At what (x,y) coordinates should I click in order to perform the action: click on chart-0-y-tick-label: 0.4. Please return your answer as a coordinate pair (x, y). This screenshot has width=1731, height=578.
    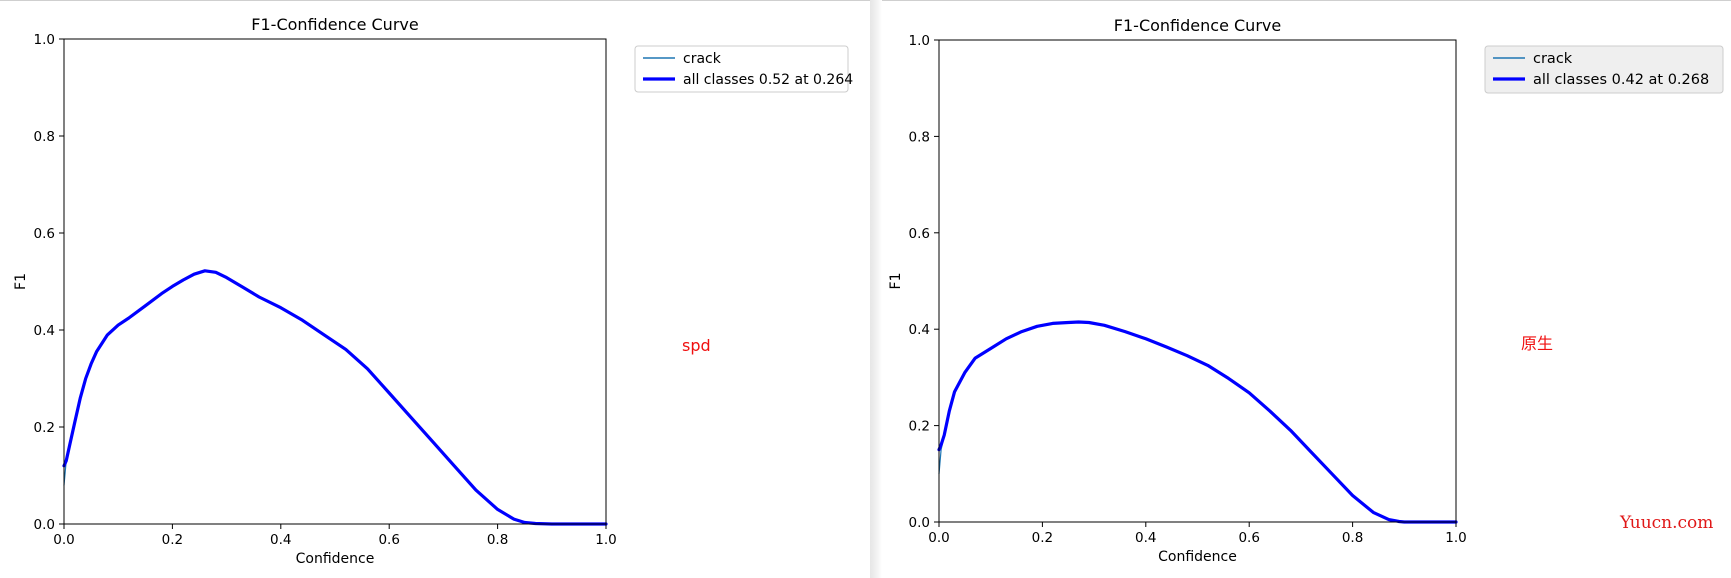
    Looking at the image, I should click on (44, 331).